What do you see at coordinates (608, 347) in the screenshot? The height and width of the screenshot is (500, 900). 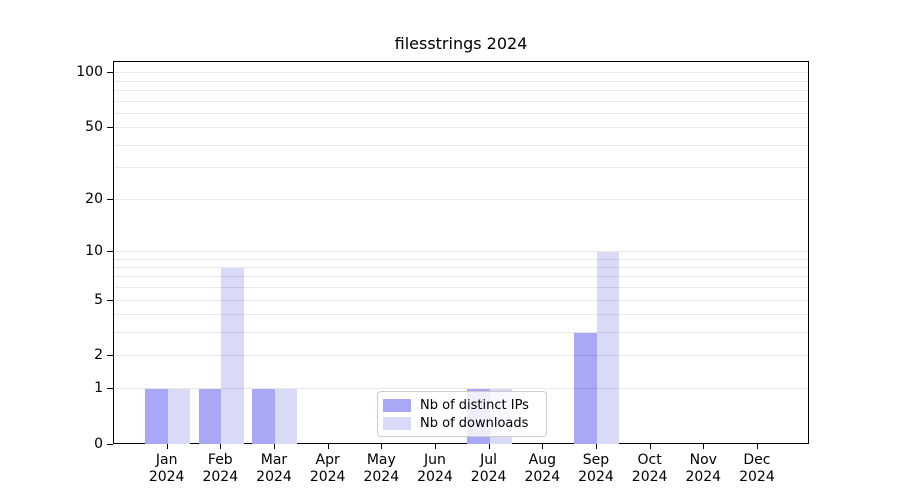 I see `bar-downloads-sep` at bounding box center [608, 347].